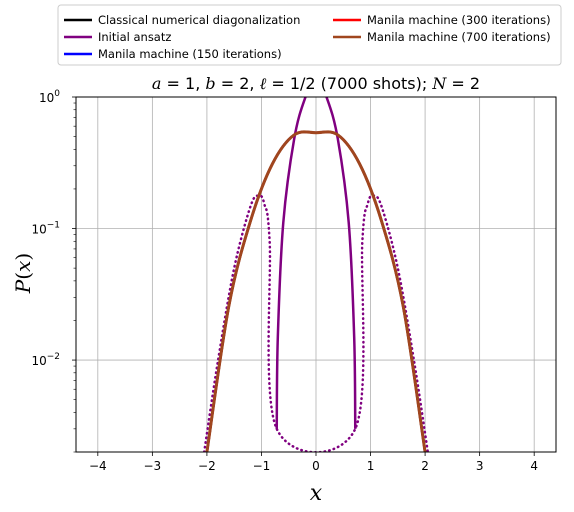  What do you see at coordinates (534, 466) in the screenshot?
I see `x-tick-label: 4` at bounding box center [534, 466].